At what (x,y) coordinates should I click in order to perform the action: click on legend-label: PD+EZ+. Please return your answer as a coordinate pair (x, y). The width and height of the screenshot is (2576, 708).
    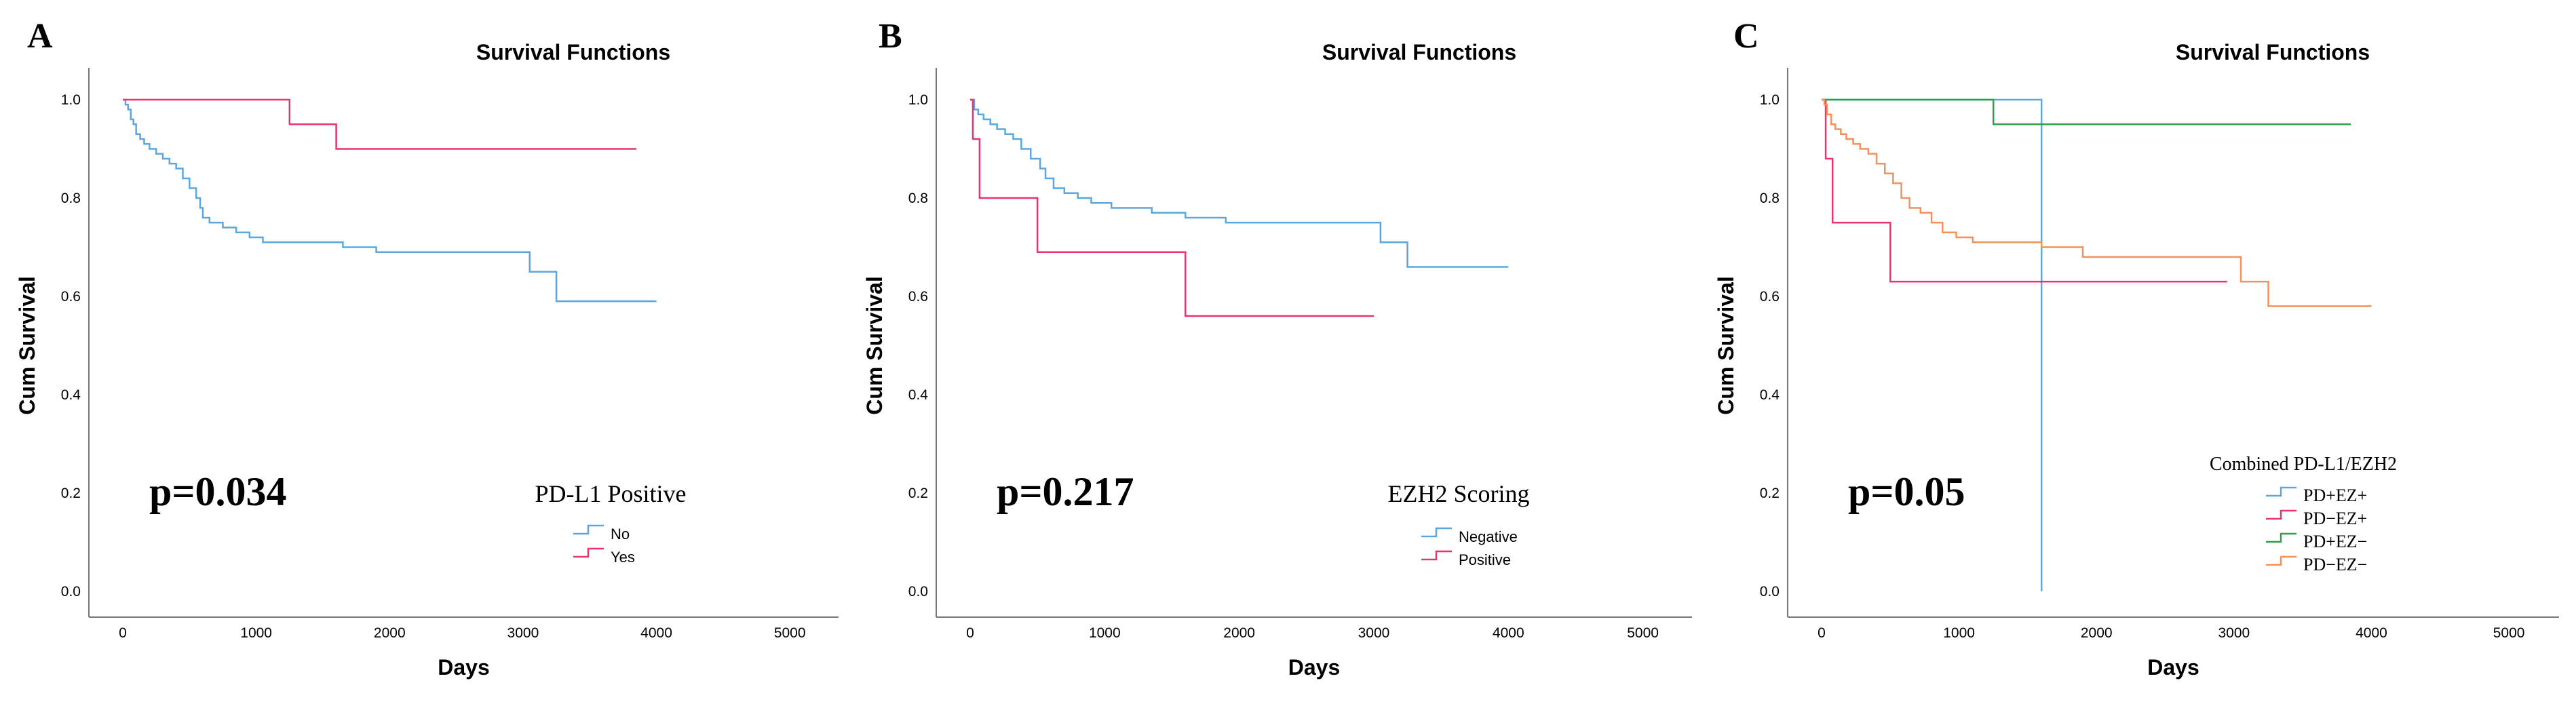
    Looking at the image, I should click on (2335, 495).